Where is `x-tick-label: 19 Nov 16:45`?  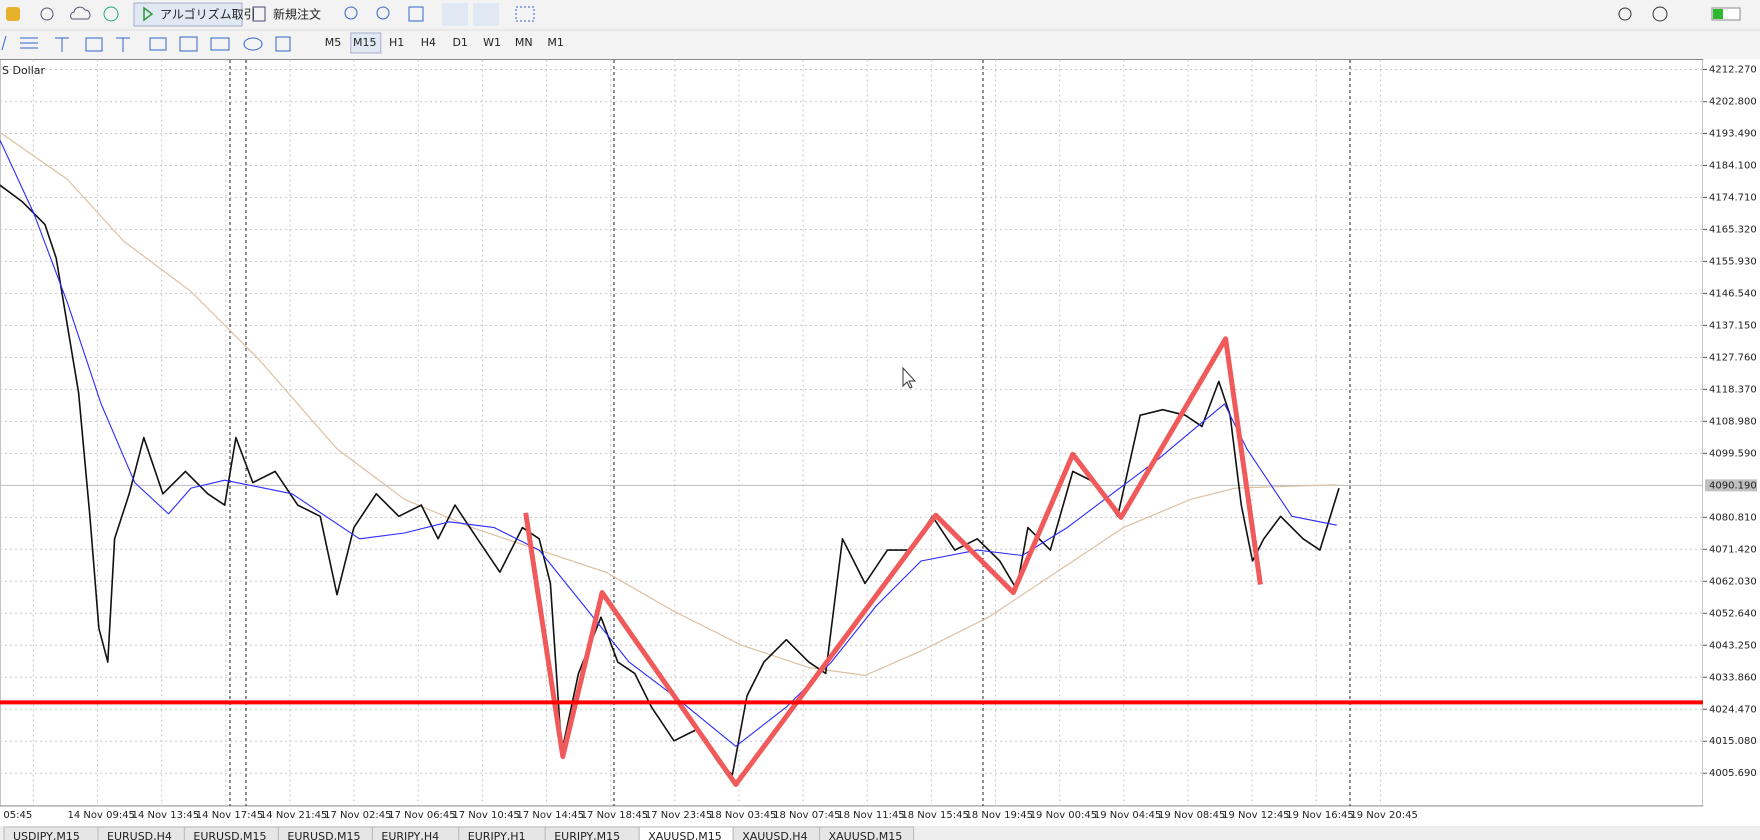 x-tick-label: 19 Nov 16:45 is located at coordinates (1319, 815).